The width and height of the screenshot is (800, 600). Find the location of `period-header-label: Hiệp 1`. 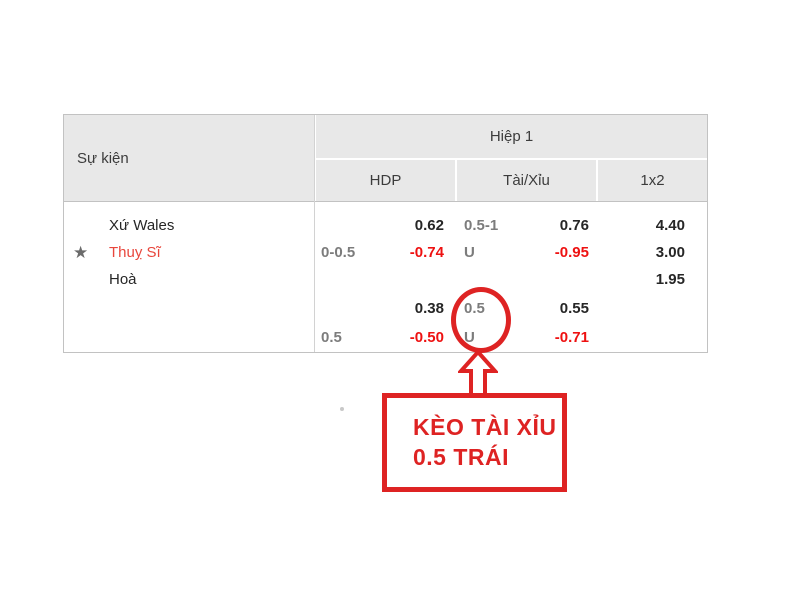

period-header-label: Hiệp 1 is located at coordinates (511, 136).